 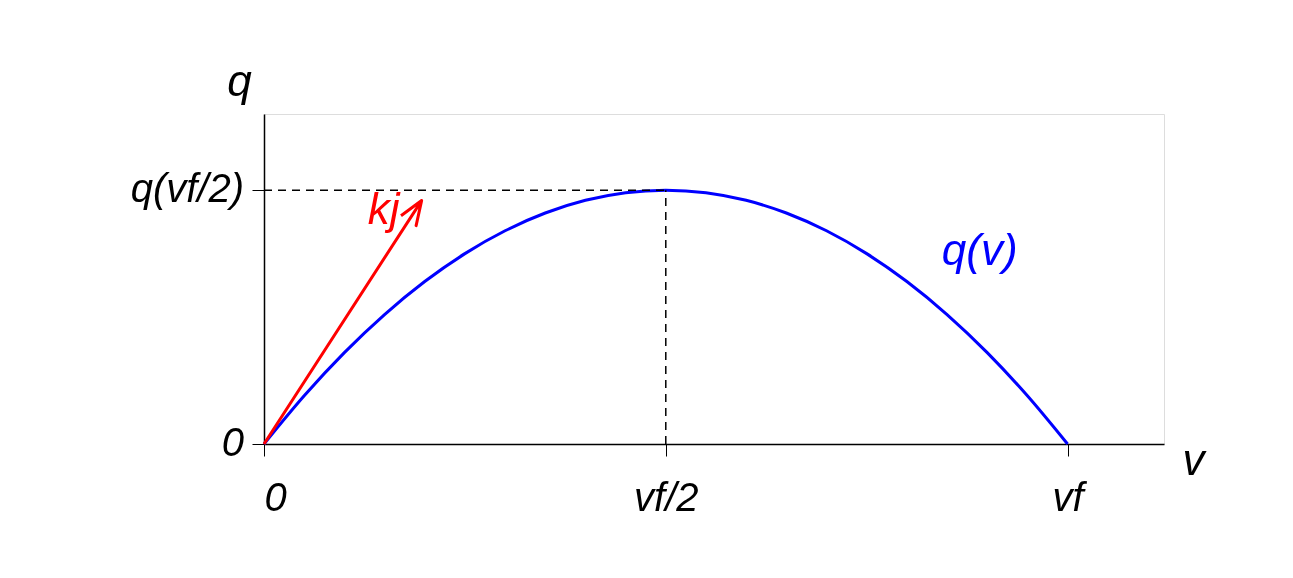 I want to click on annotation: kj, so click(x=384, y=208).